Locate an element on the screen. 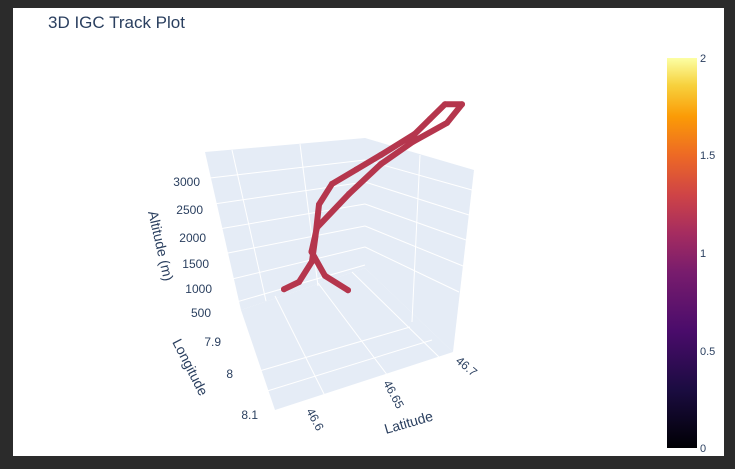  z-tick: 3000 is located at coordinates (186, 182).